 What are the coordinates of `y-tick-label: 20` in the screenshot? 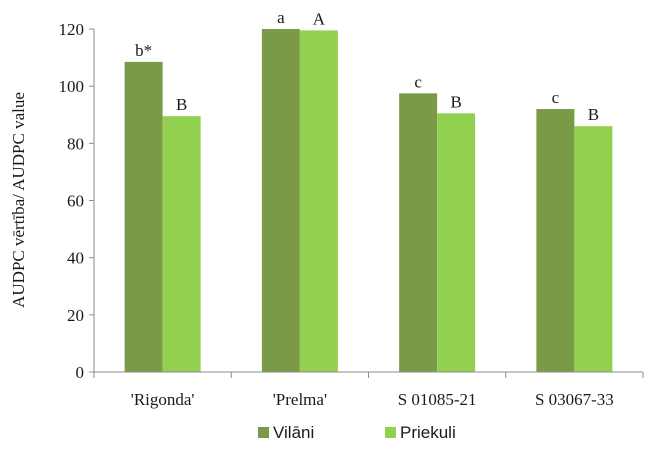 It's located at (75, 315).